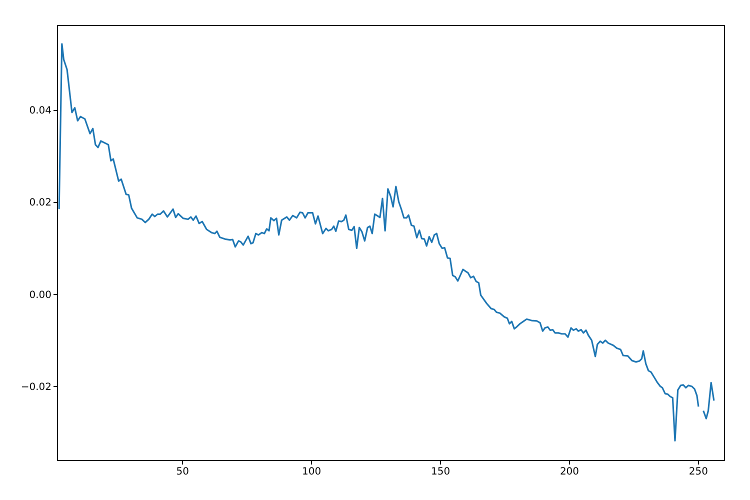 The width and height of the screenshot is (750, 500). Describe the element at coordinates (40, 111) in the screenshot. I see `y-tick-label: 0.04` at that location.